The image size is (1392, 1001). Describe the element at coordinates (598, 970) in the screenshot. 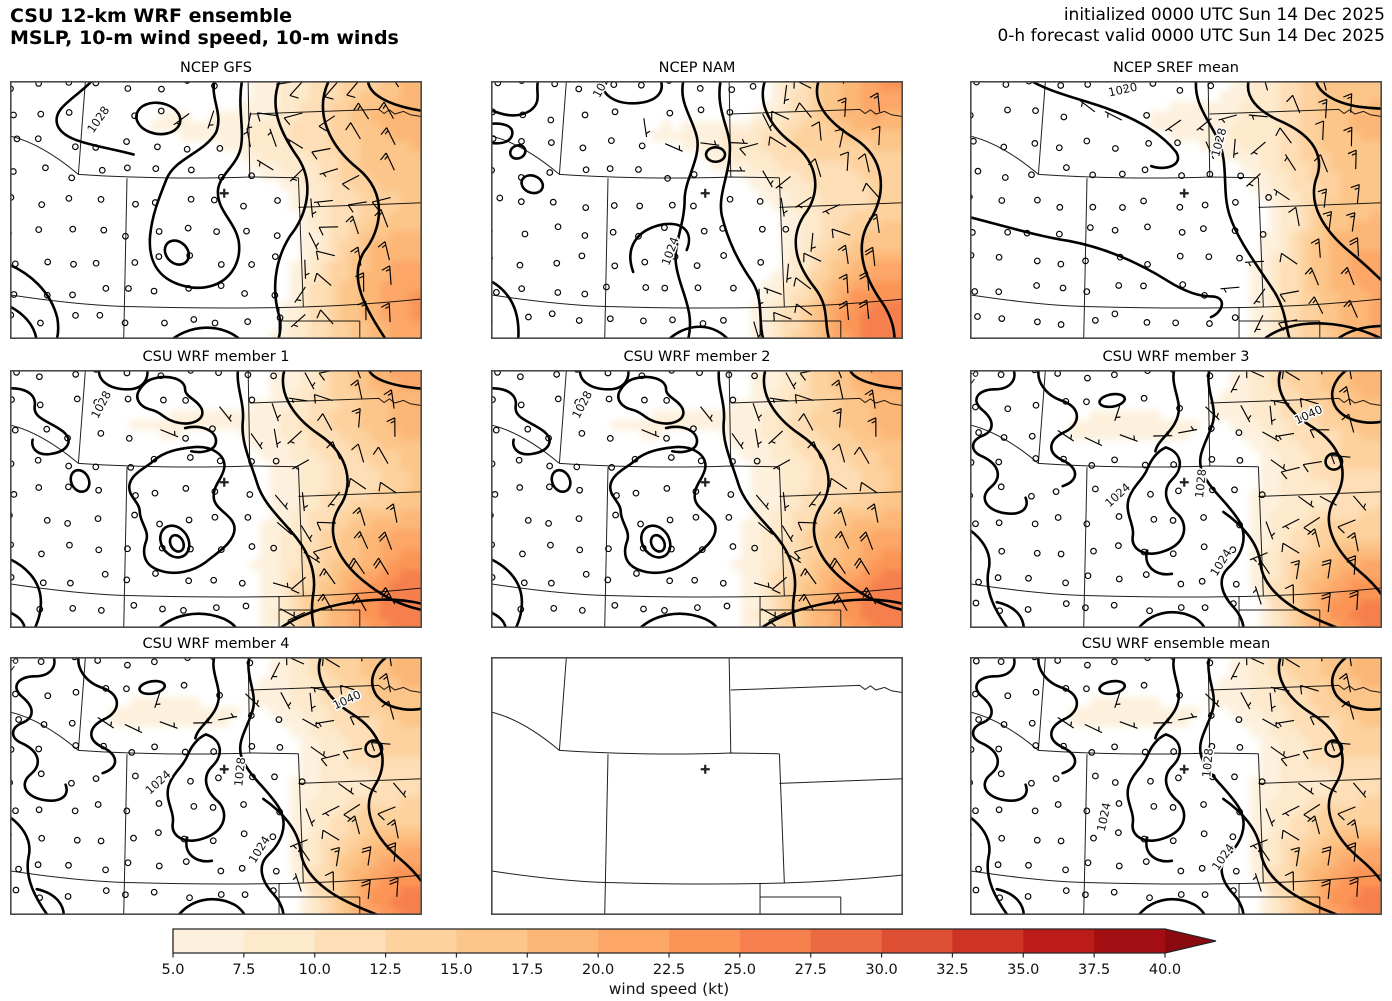

I see `svg-text: 20.0` at that location.